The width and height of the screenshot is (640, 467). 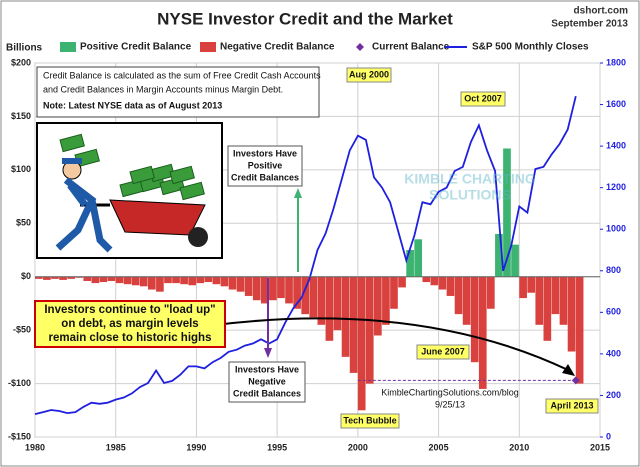 What do you see at coordinates (613, 312) in the screenshot?
I see `y2-tick-label: 600` at bounding box center [613, 312].